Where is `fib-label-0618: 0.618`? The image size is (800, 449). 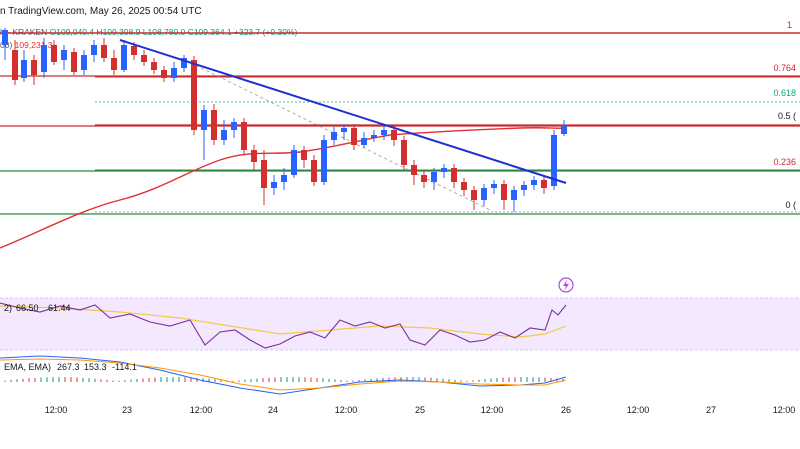 fib-label-0618: 0.618 is located at coordinates (784, 93).